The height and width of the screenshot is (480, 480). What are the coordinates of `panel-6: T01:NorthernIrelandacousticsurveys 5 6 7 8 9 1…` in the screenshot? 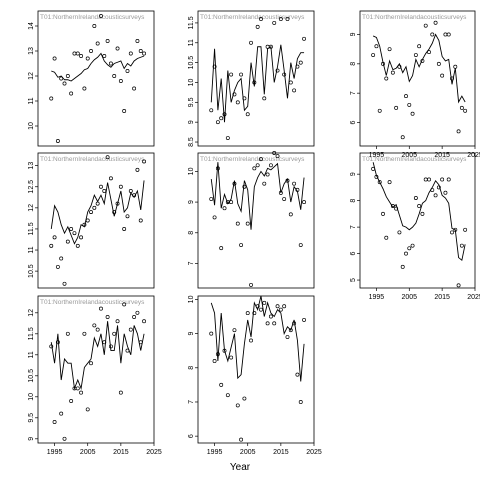 It's located at (415, 226).